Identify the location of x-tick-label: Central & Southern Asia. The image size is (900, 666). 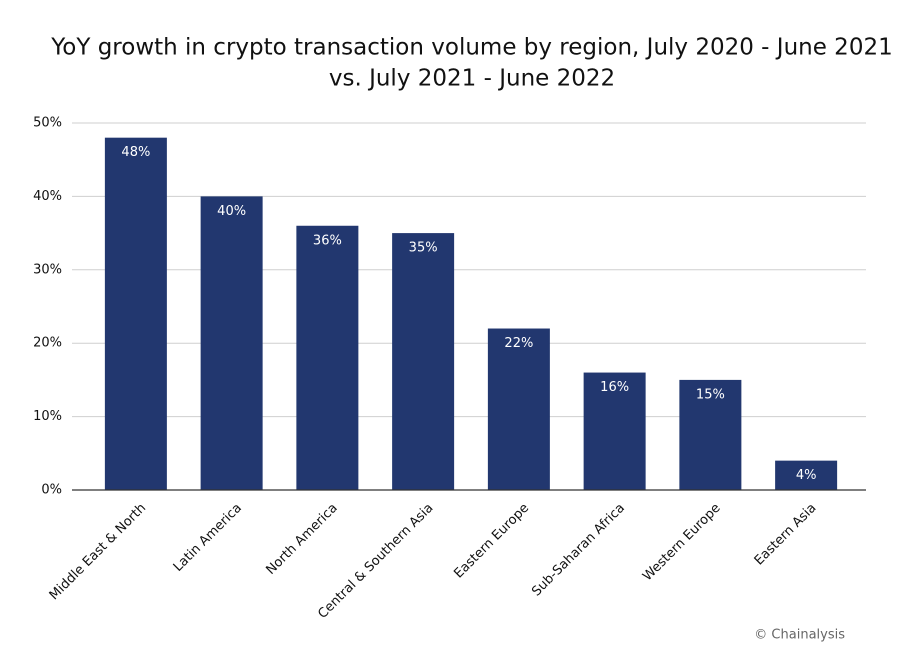
(375, 561).